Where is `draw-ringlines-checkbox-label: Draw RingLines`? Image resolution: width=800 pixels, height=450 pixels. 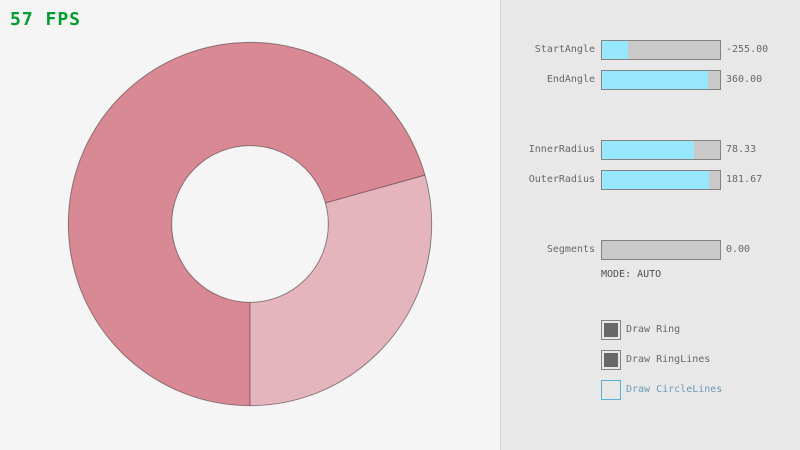 draw-ringlines-checkbox-label: Draw RingLines is located at coordinates (668, 359).